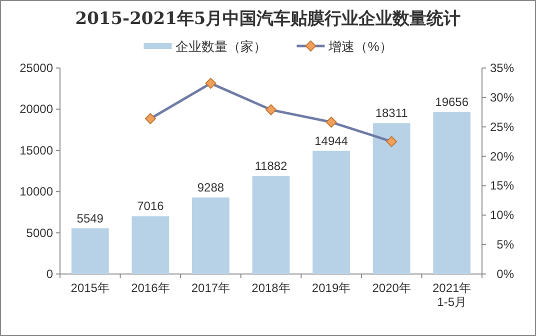 This screenshot has height=336, width=536. I want to click on y-tick-label: 5000, so click(40, 233).